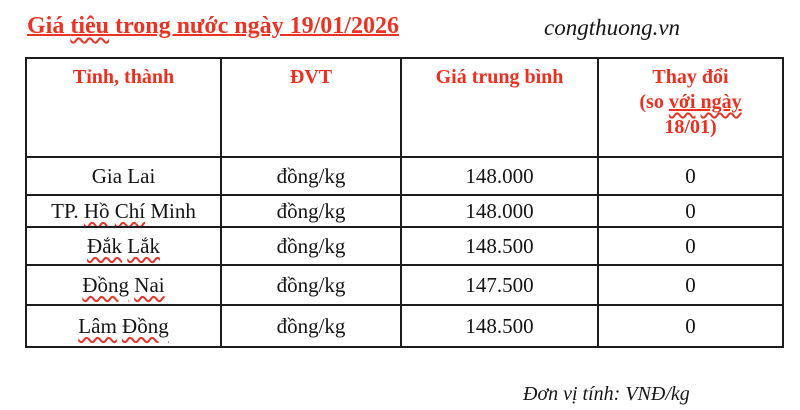  What do you see at coordinates (606, 394) in the screenshot?
I see `unit-note: Đơn vị tính: VNĐ/kg` at bounding box center [606, 394].